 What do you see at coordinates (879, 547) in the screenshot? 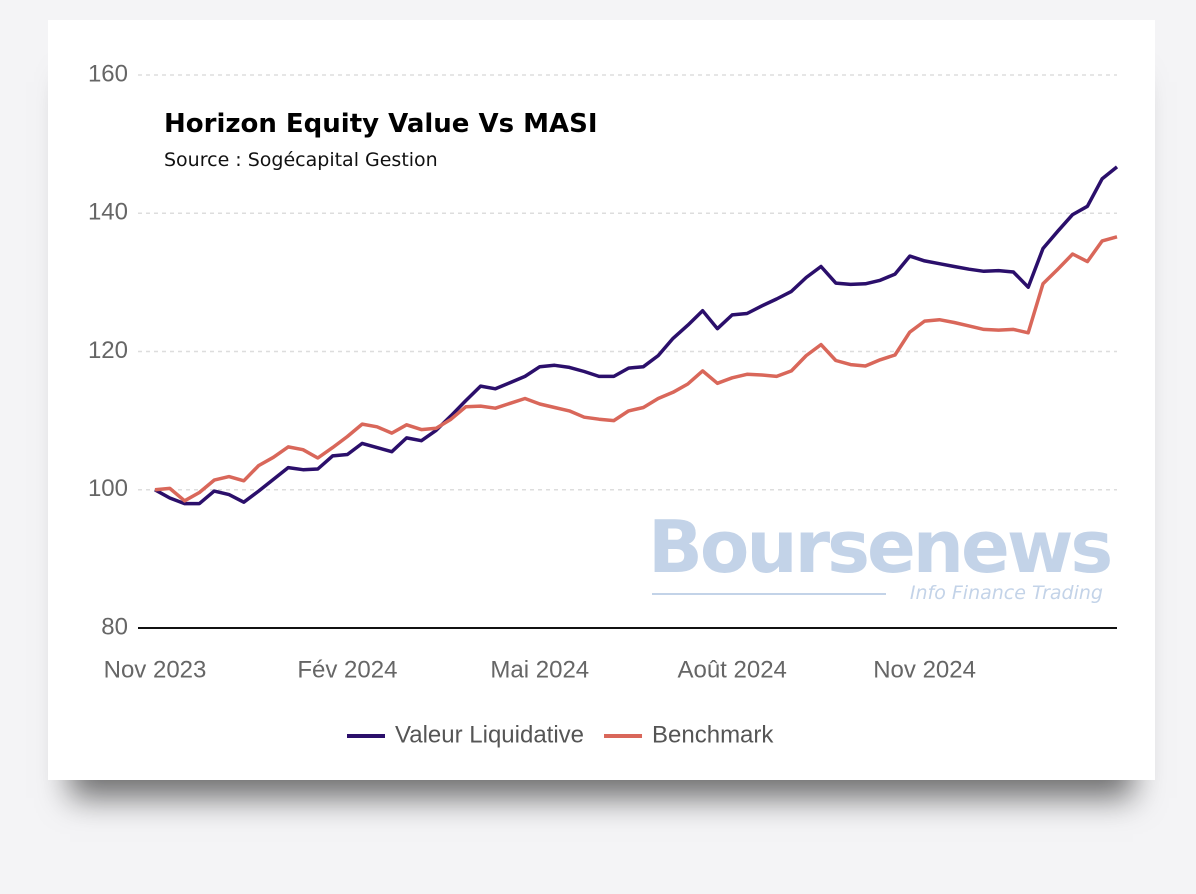
I see `watermark: Boursenews` at bounding box center [879, 547].